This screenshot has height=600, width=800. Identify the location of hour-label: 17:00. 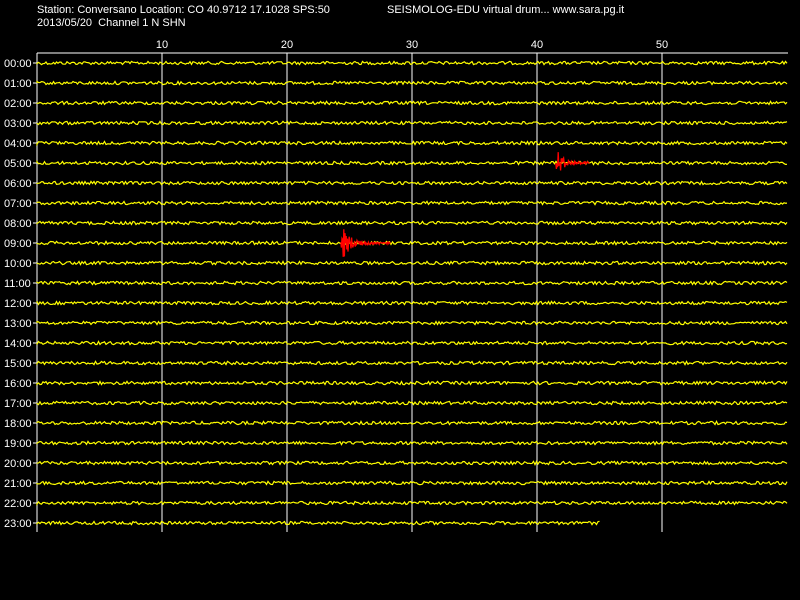
(18, 404).